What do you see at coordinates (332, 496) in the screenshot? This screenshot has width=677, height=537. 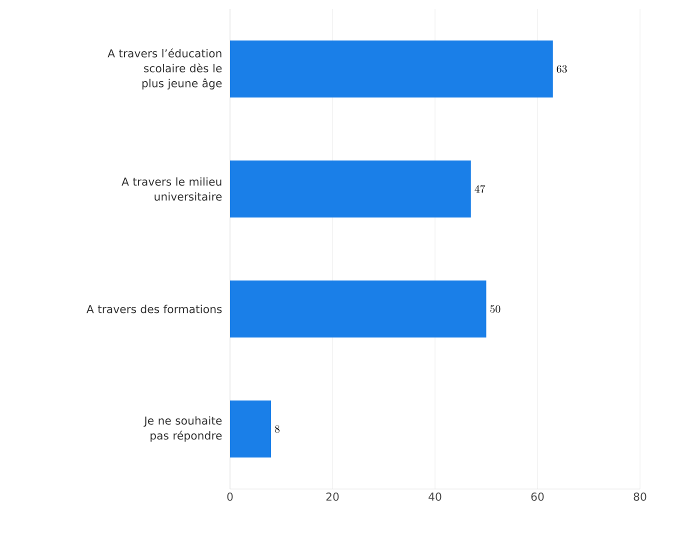 I see `x-tick-label: 20` at bounding box center [332, 496].